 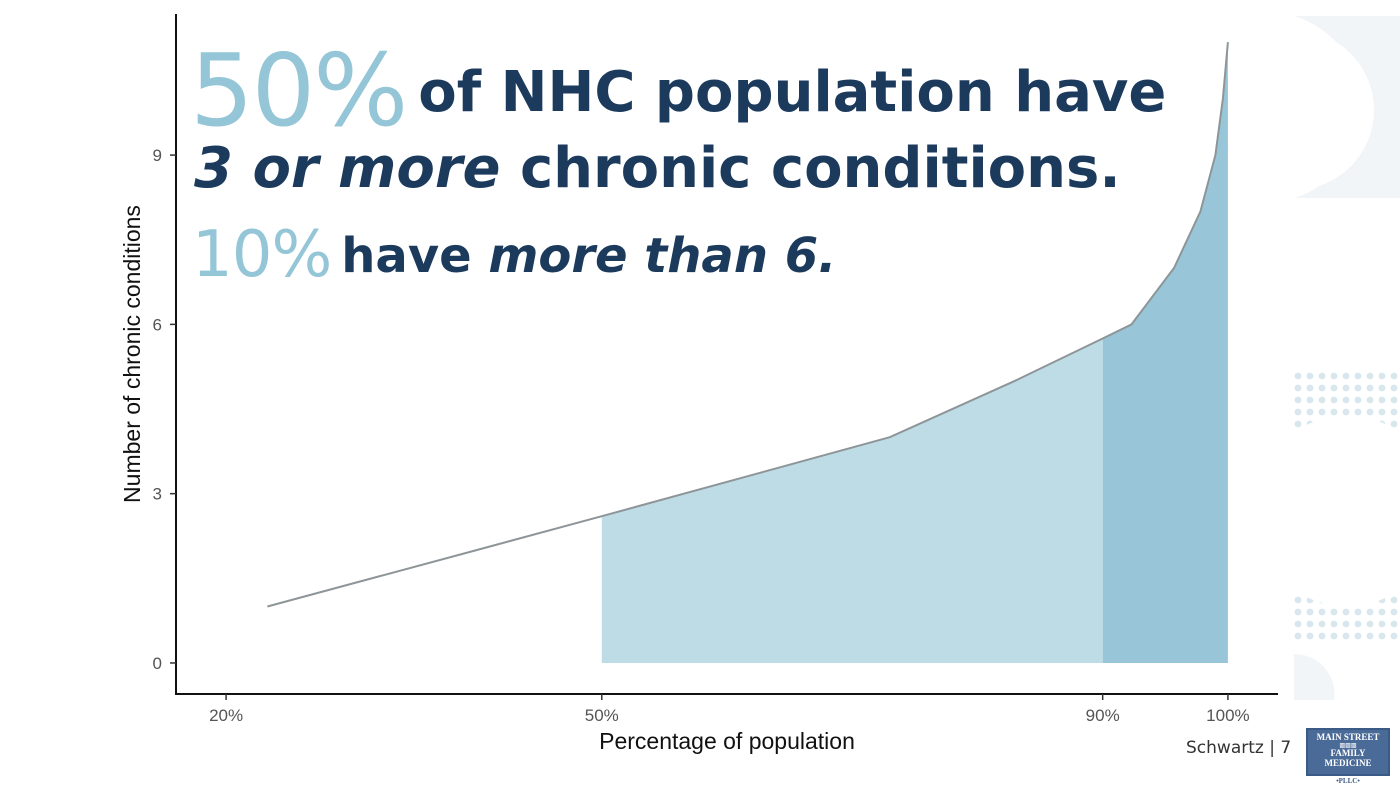 I want to click on slide-footer: Schwartz | 7, so click(x=1239, y=748).